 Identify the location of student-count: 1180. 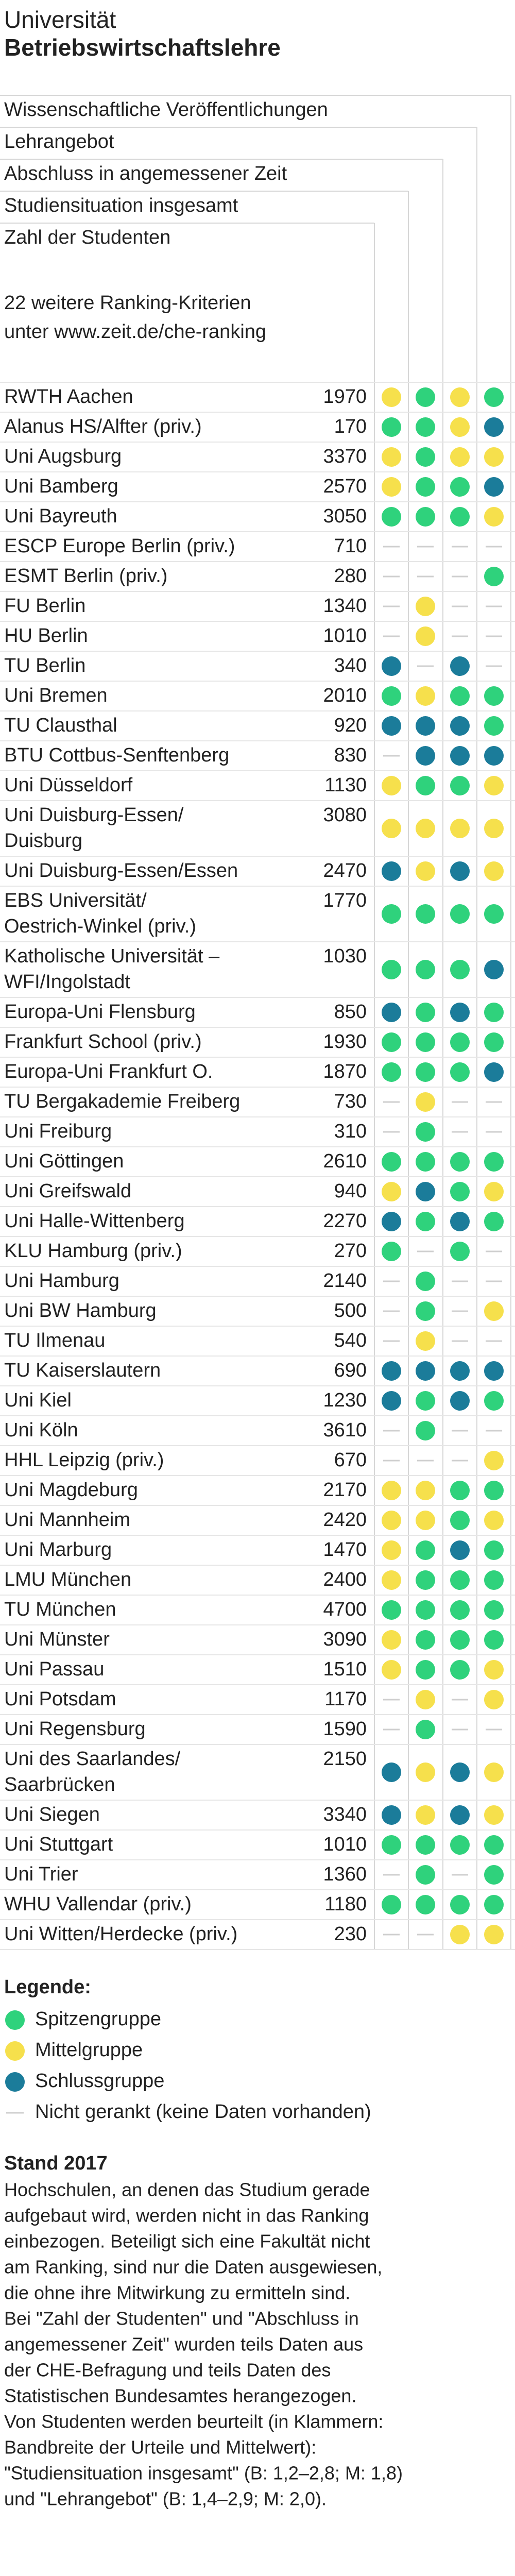
(345, 1904).